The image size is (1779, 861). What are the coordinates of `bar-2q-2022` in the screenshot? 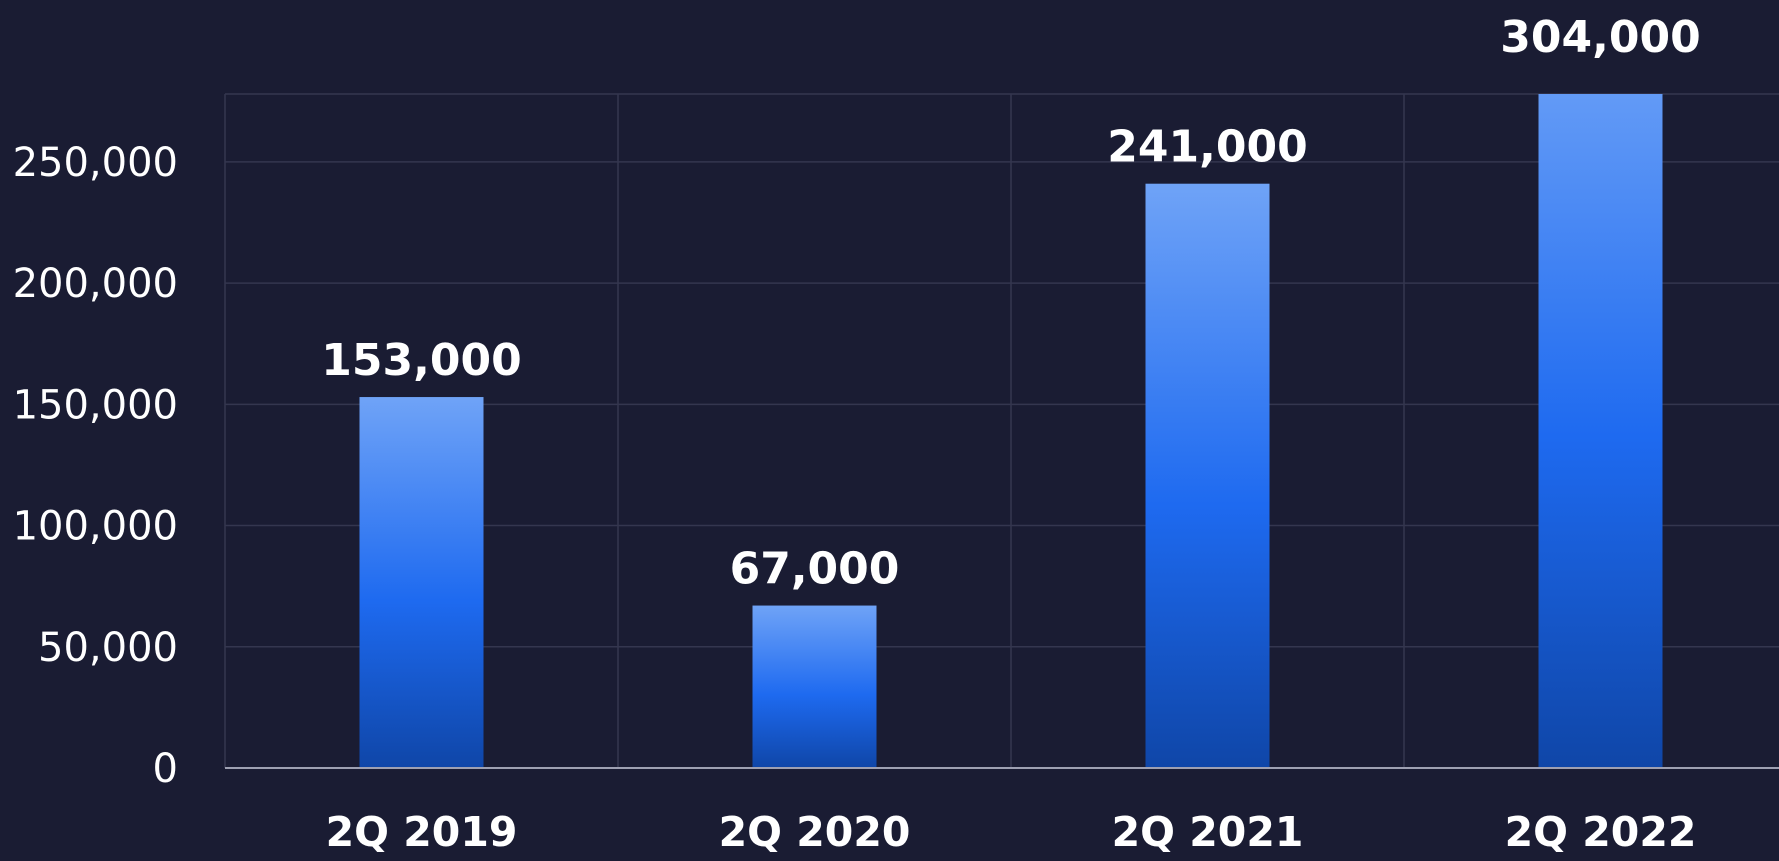 It's located at (1600, 431).